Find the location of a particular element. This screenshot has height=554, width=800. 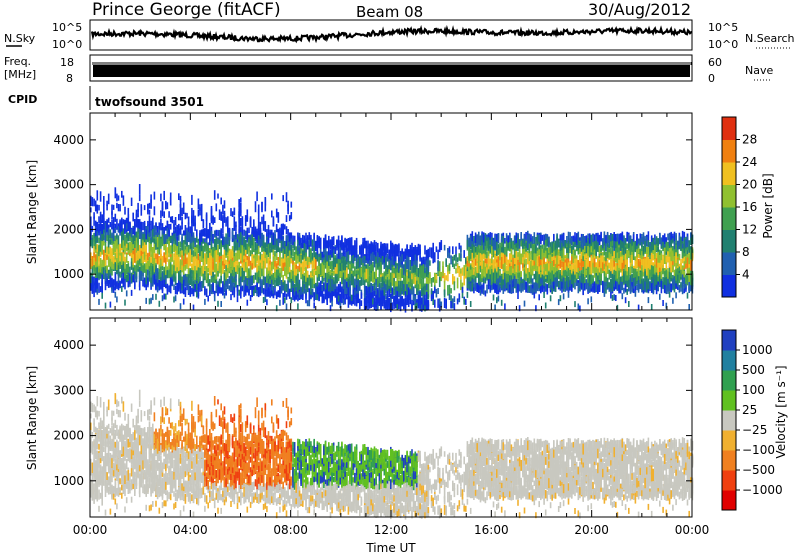

freq-trace is located at coordinates (392, 63).